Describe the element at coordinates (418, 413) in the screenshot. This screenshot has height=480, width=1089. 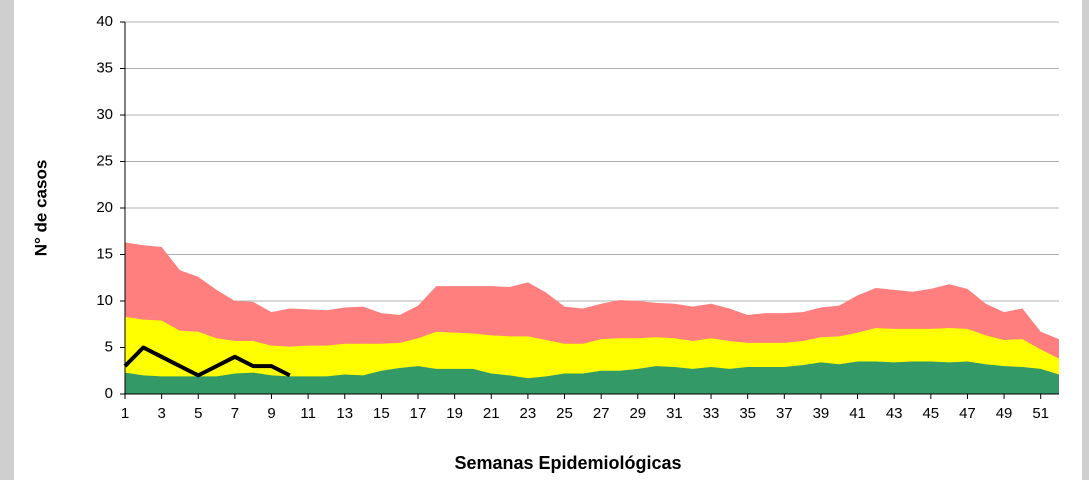
I see `x-tick-label: 17` at that location.